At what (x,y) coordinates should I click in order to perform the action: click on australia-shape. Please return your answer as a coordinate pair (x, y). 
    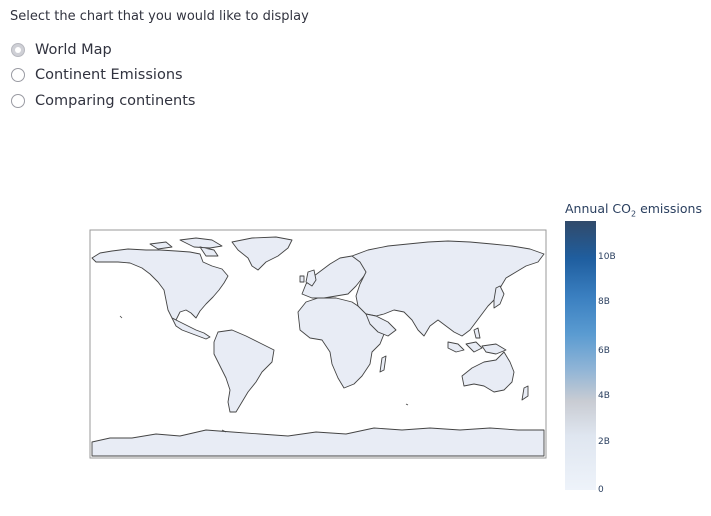
    Looking at the image, I should click on (488, 372).